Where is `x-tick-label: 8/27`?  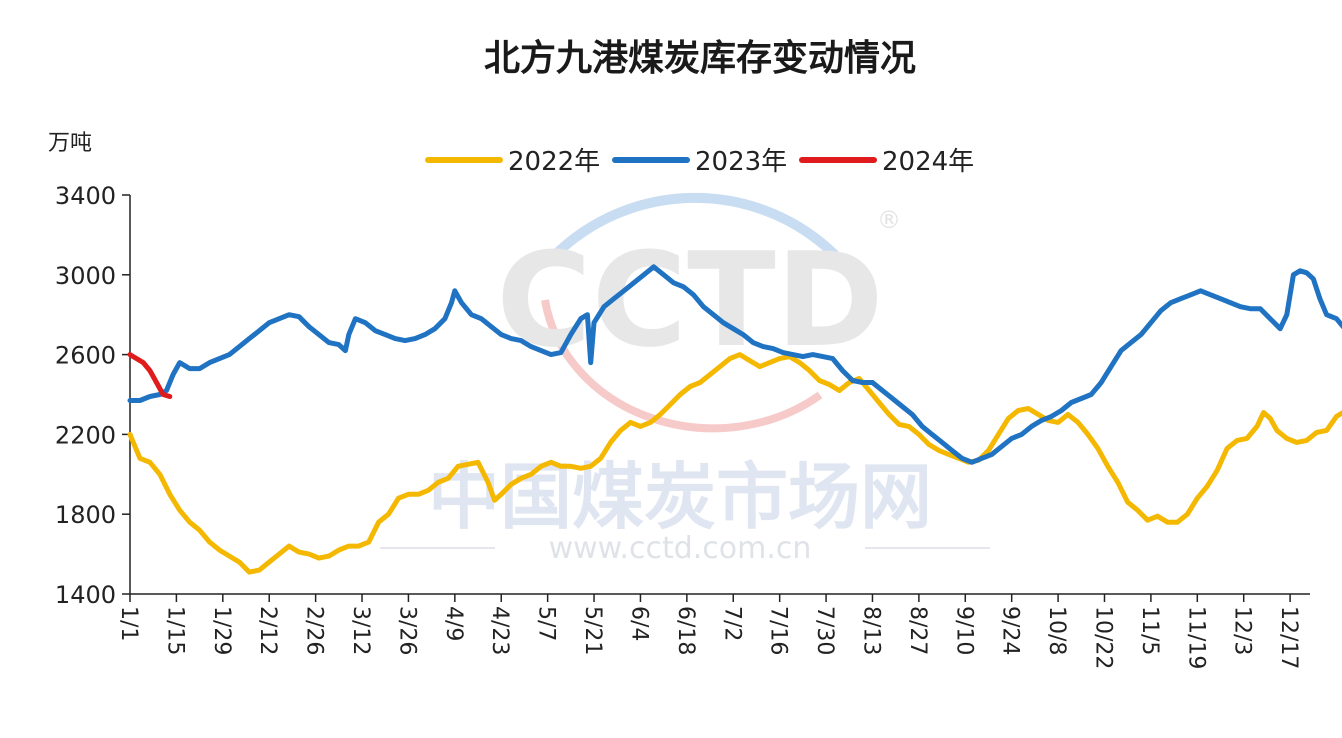 x-tick-label: 8/27 is located at coordinates (917, 630).